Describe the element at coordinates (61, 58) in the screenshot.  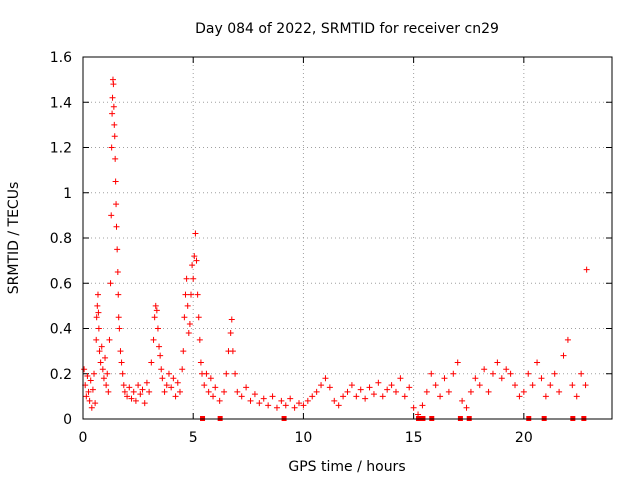
I see `y-tick-label: 1.6` at that location.